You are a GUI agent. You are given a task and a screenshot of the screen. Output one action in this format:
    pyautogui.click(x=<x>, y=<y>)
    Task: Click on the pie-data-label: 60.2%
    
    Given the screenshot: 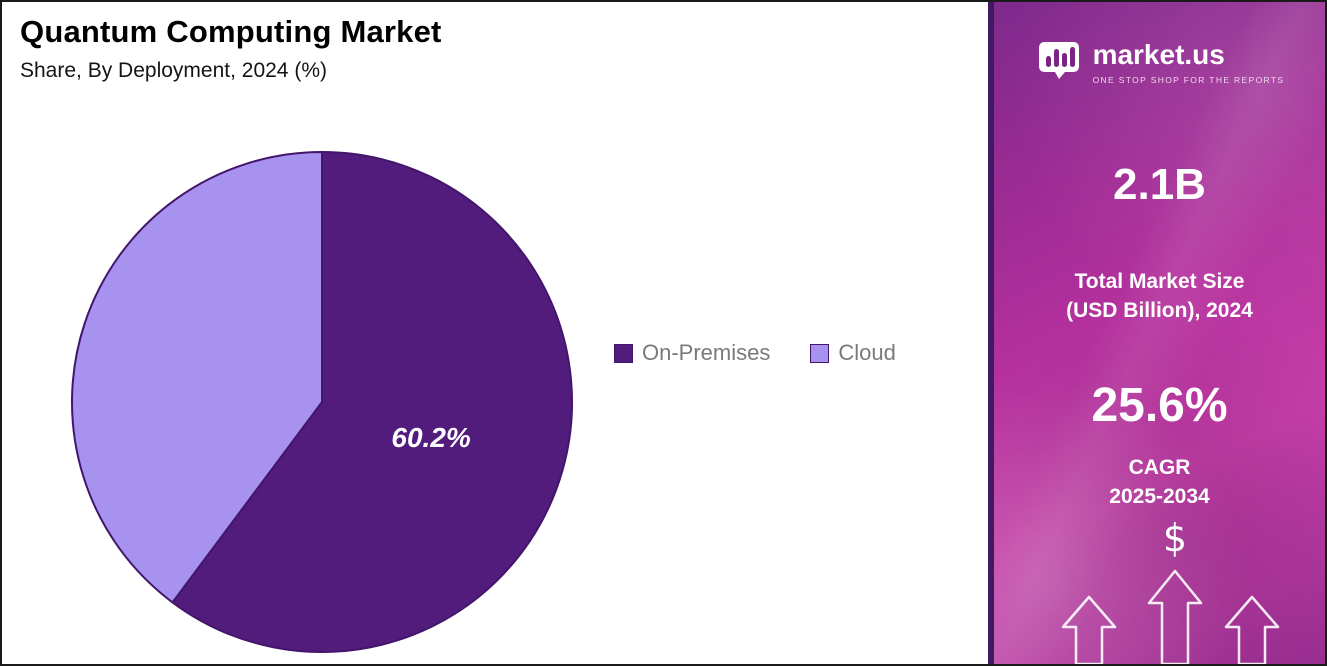 What is the action you would take?
    pyautogui.click(x=430, y=437)
    